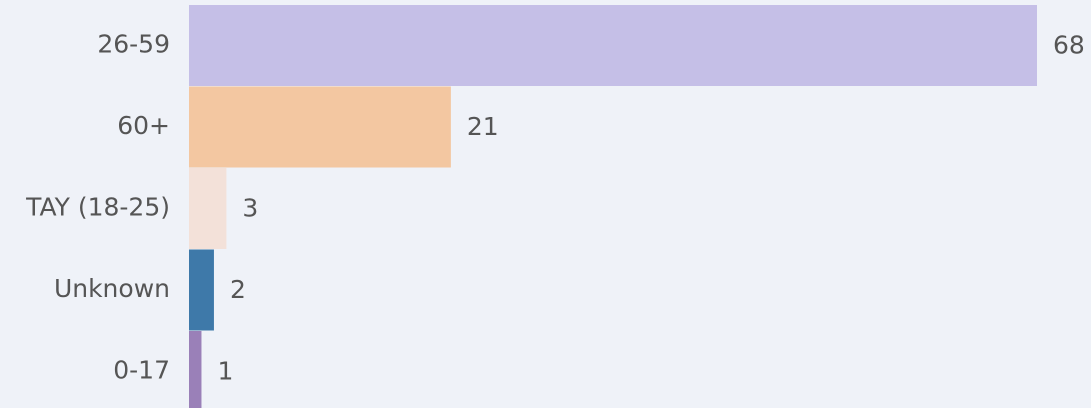 This screenshot has height=408, width=1091. I want to click on value-label: 2, so click(238, 289).